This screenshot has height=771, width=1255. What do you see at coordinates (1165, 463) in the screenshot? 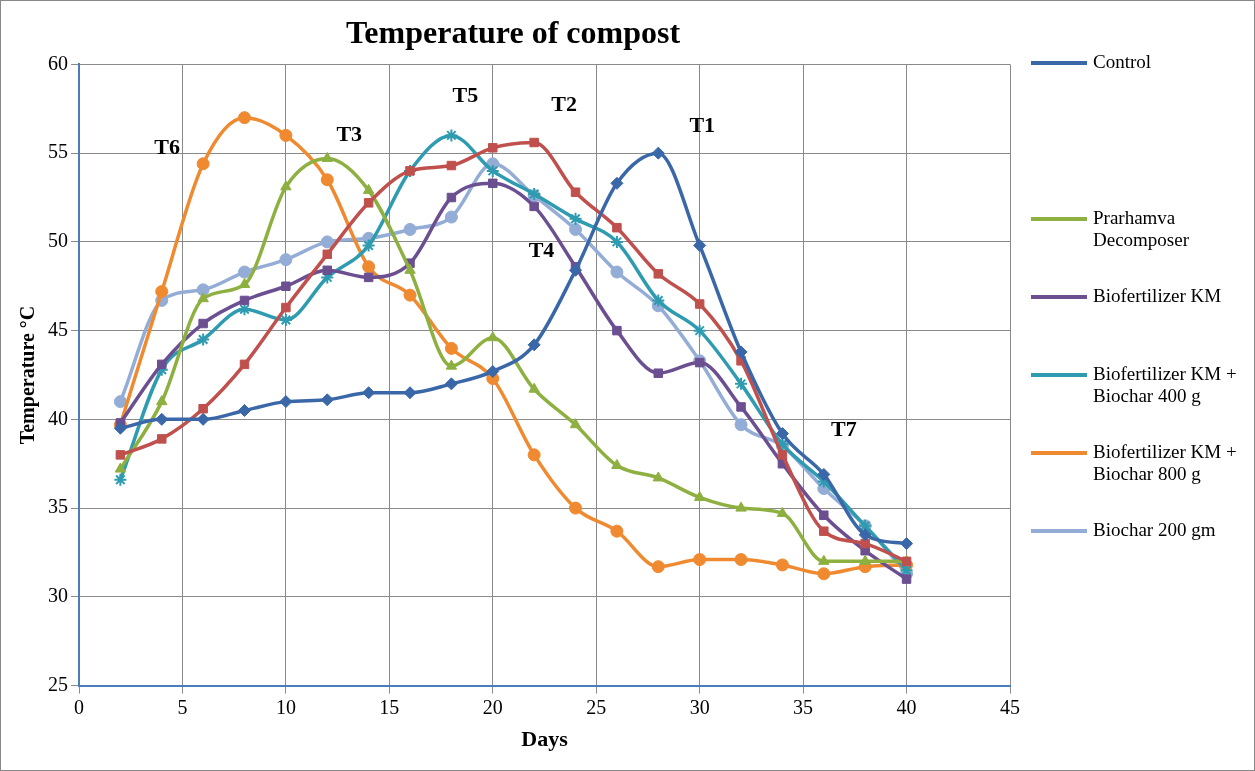
I see `legend-label: Biofertilizer KM + Biochar 800 g` at bounding box center [1165, 463].